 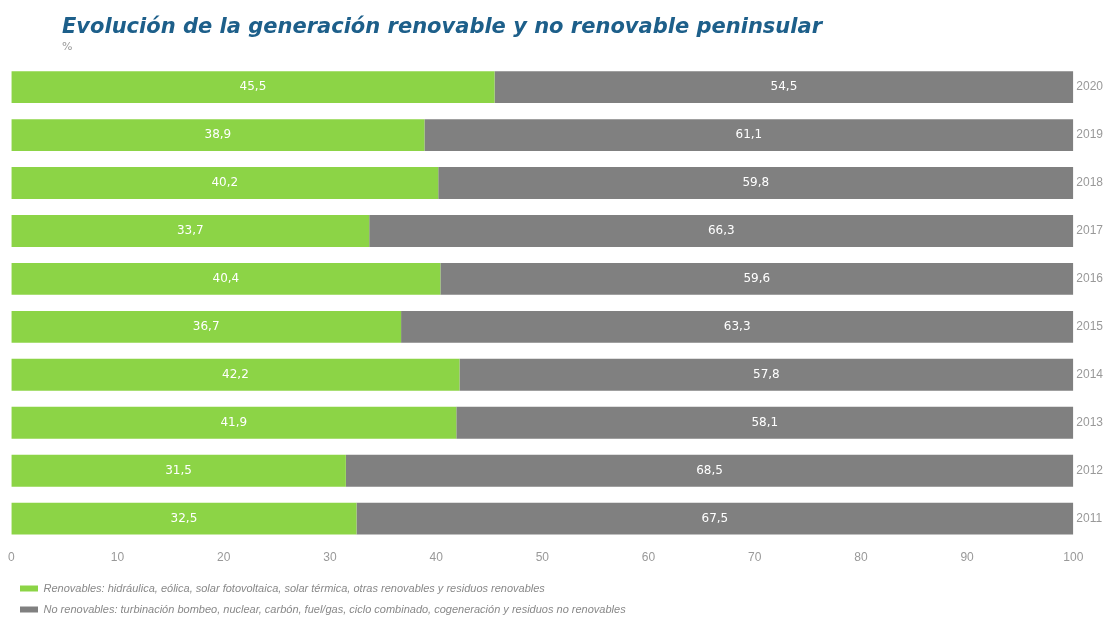 What do you see at coordinates (1090, 182) in the screenshot?
I see `y-tick-label: 2018` at bounding box center [1090, 182].